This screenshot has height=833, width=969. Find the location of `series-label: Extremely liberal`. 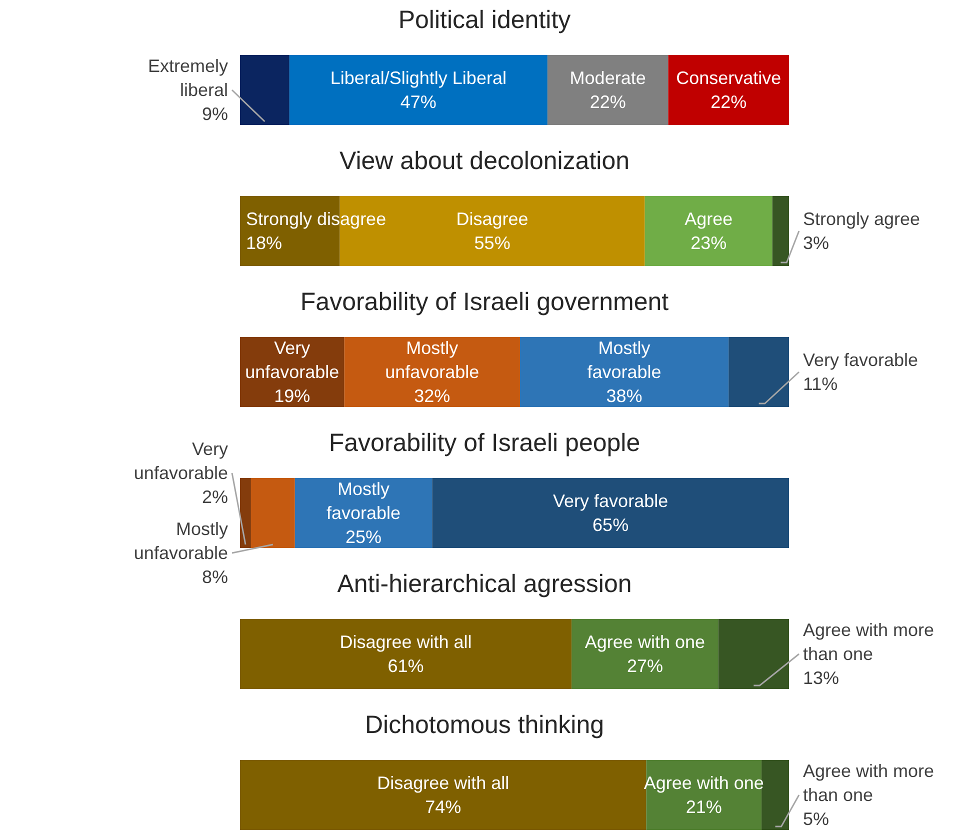

series-label: Extremely liberal is located at coordinates (188, 78).